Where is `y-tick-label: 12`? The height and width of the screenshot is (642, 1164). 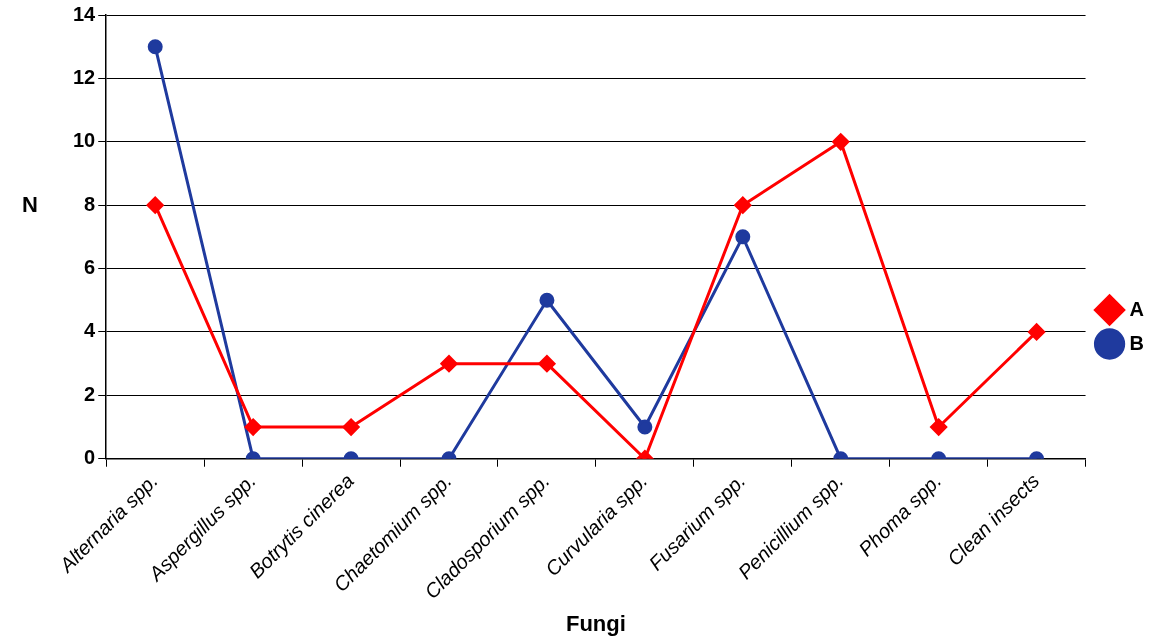 y-tick-label: 12 is located at coordinates (84, 76).